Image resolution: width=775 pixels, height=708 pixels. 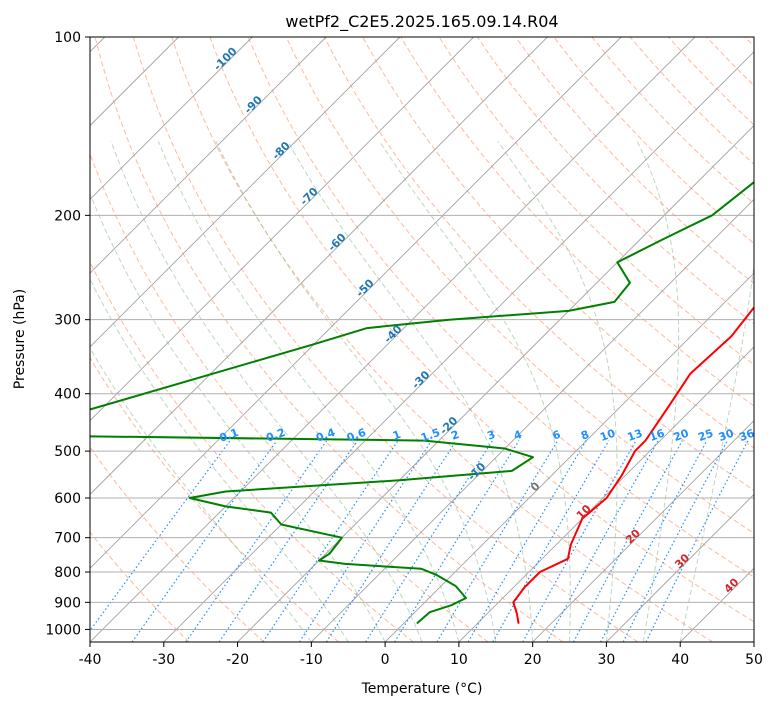 I want to click on mixing-ratio-label: 16, so click(x=657, y=435).